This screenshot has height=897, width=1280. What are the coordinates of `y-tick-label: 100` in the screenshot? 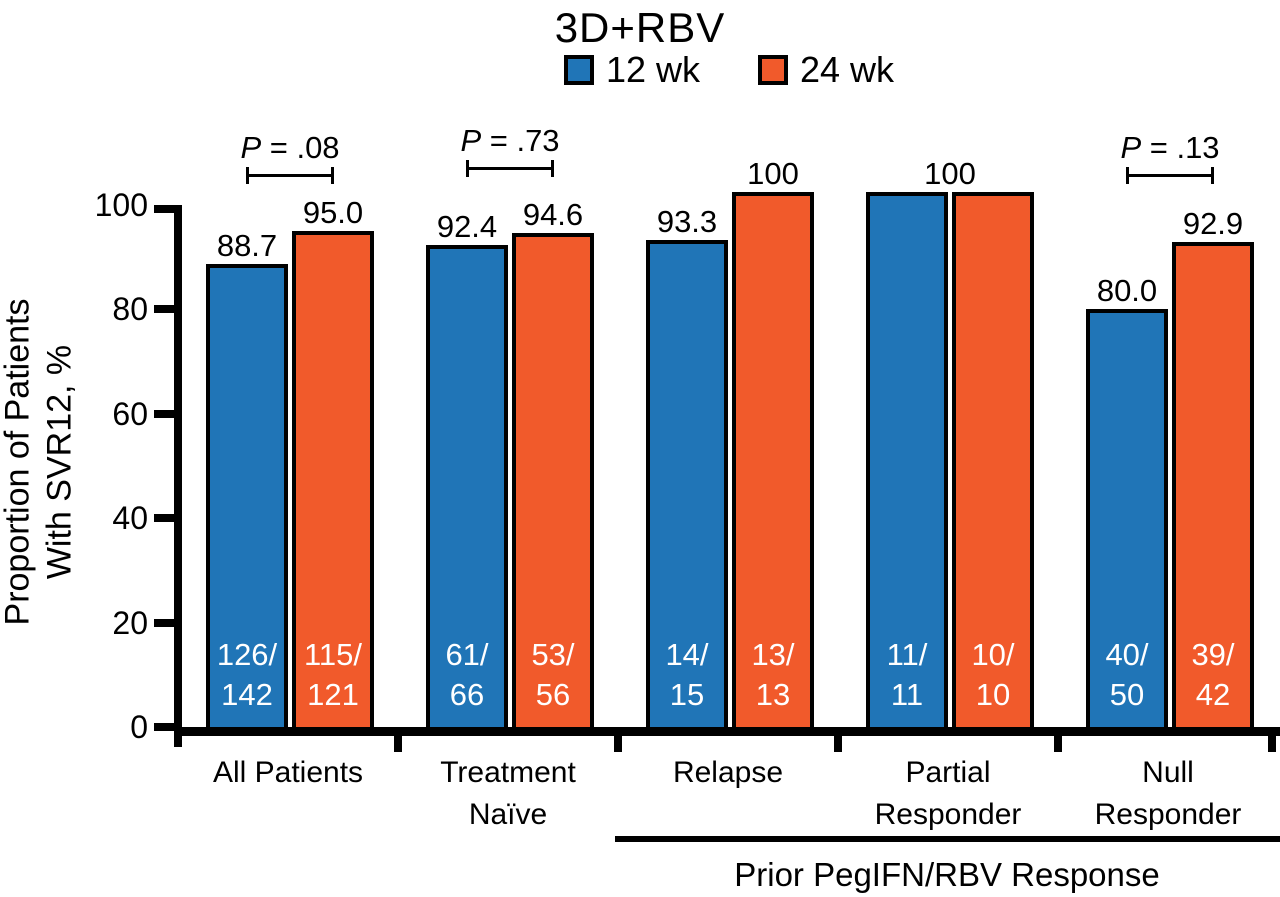 It's located at (121, 205).